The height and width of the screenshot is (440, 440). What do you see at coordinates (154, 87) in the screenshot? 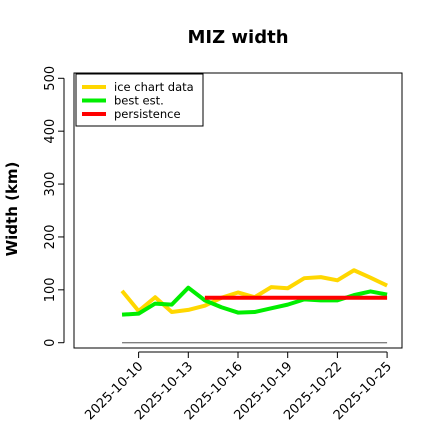
I see `legend-label: ice chart data` at bounding box center [154, 87].